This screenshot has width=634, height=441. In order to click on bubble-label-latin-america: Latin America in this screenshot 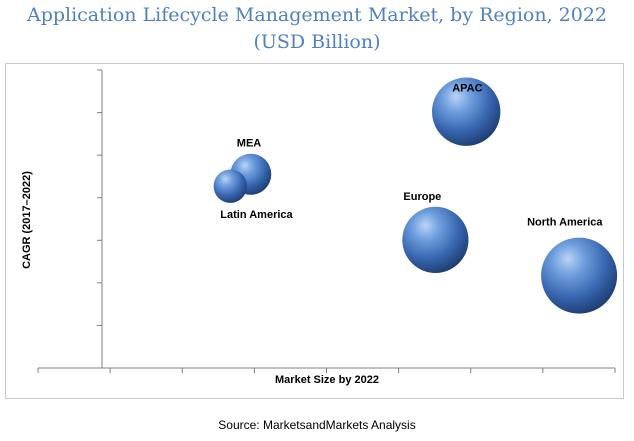, I will do `click(256, 215)`.